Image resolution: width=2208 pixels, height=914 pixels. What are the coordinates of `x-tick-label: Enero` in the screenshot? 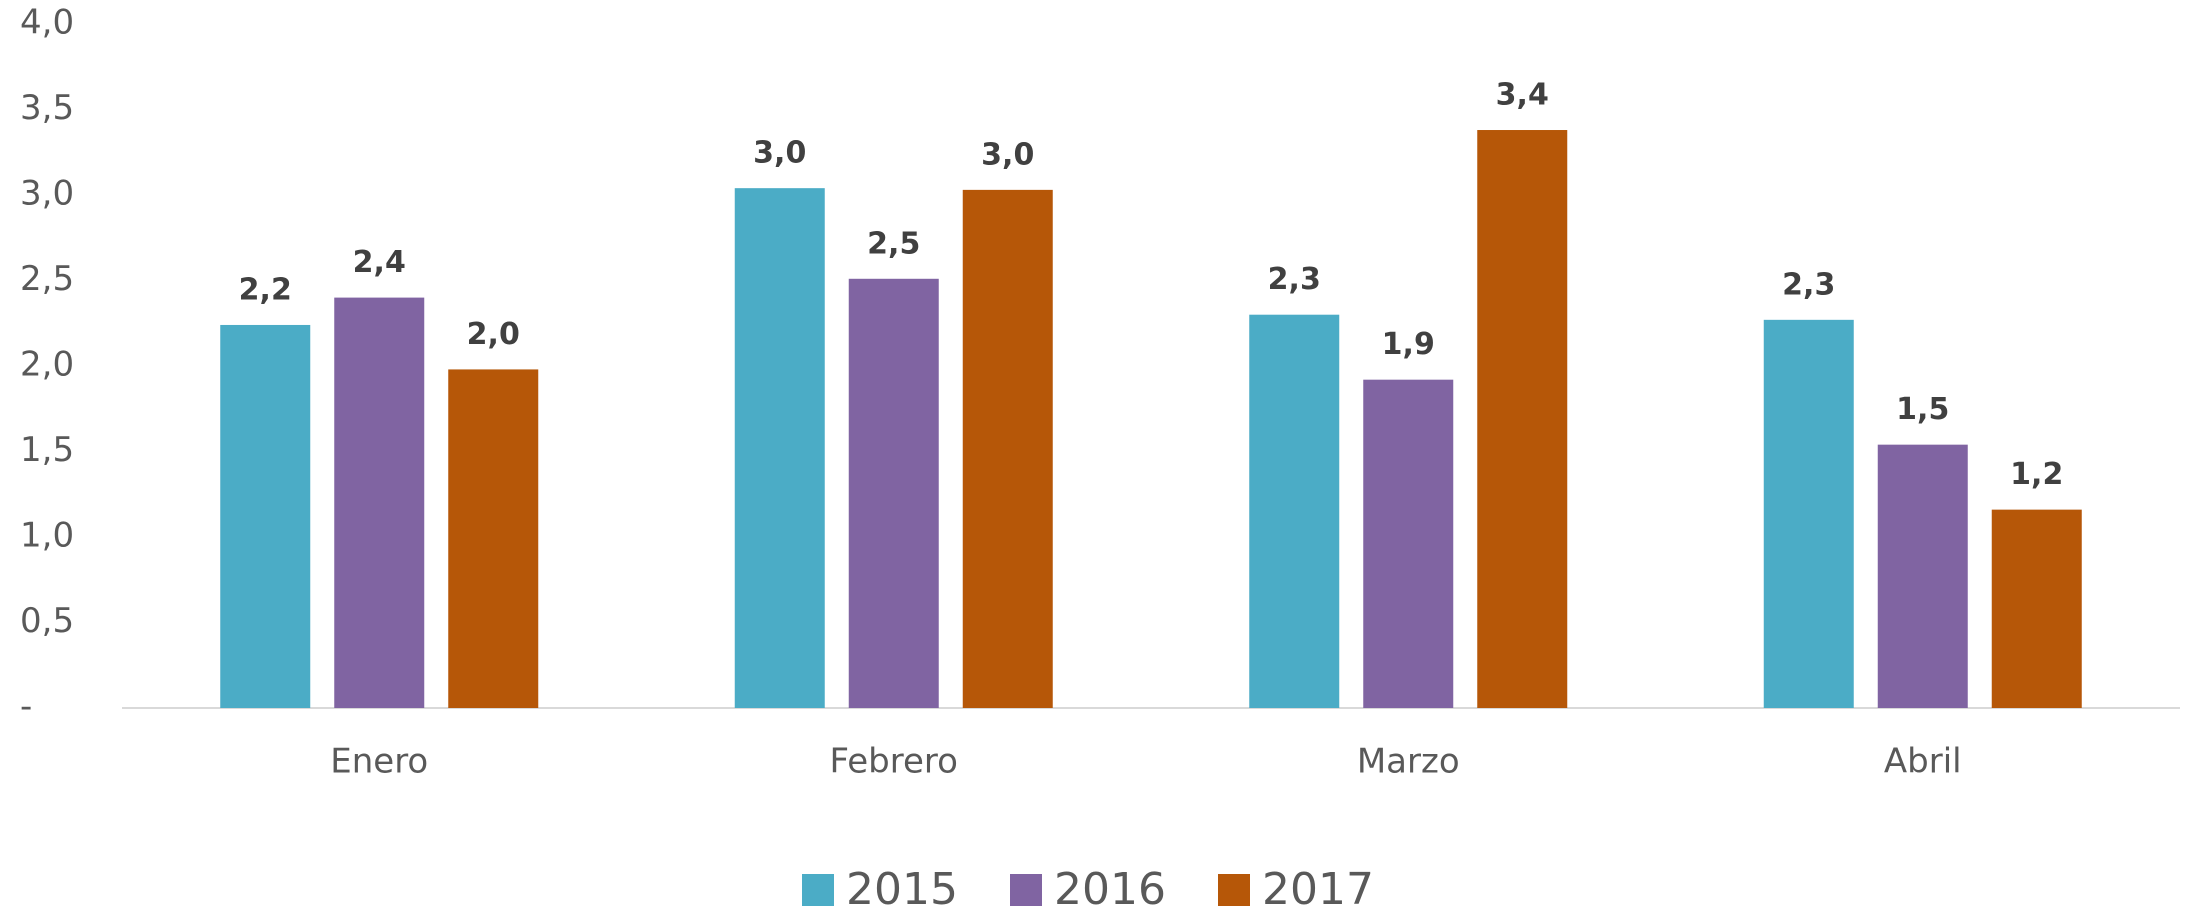 It's located at (379, 762).